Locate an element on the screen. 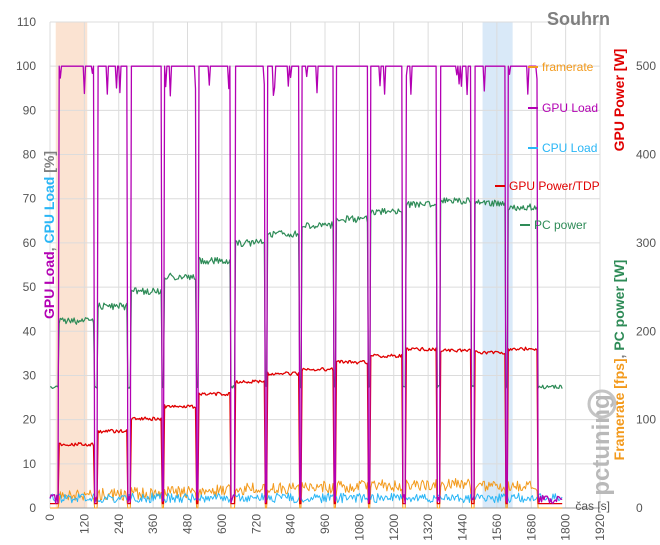  left-axis-title: GPU Load, CPU Load [%] is located at coordinates (49, 235).